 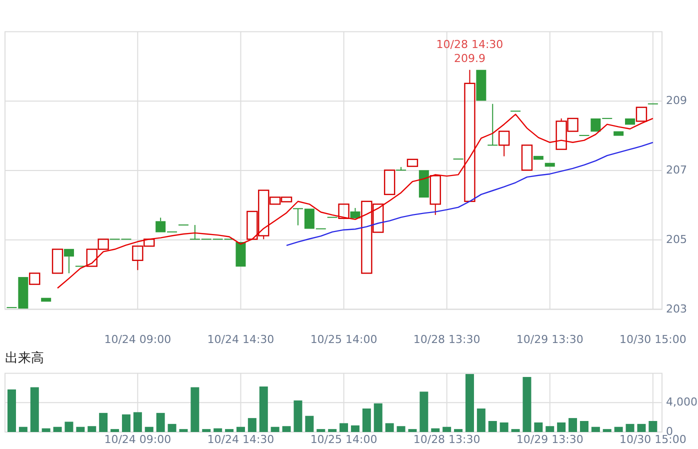 I want to click on y-tick-label: 207, so click(x=676, y=170).